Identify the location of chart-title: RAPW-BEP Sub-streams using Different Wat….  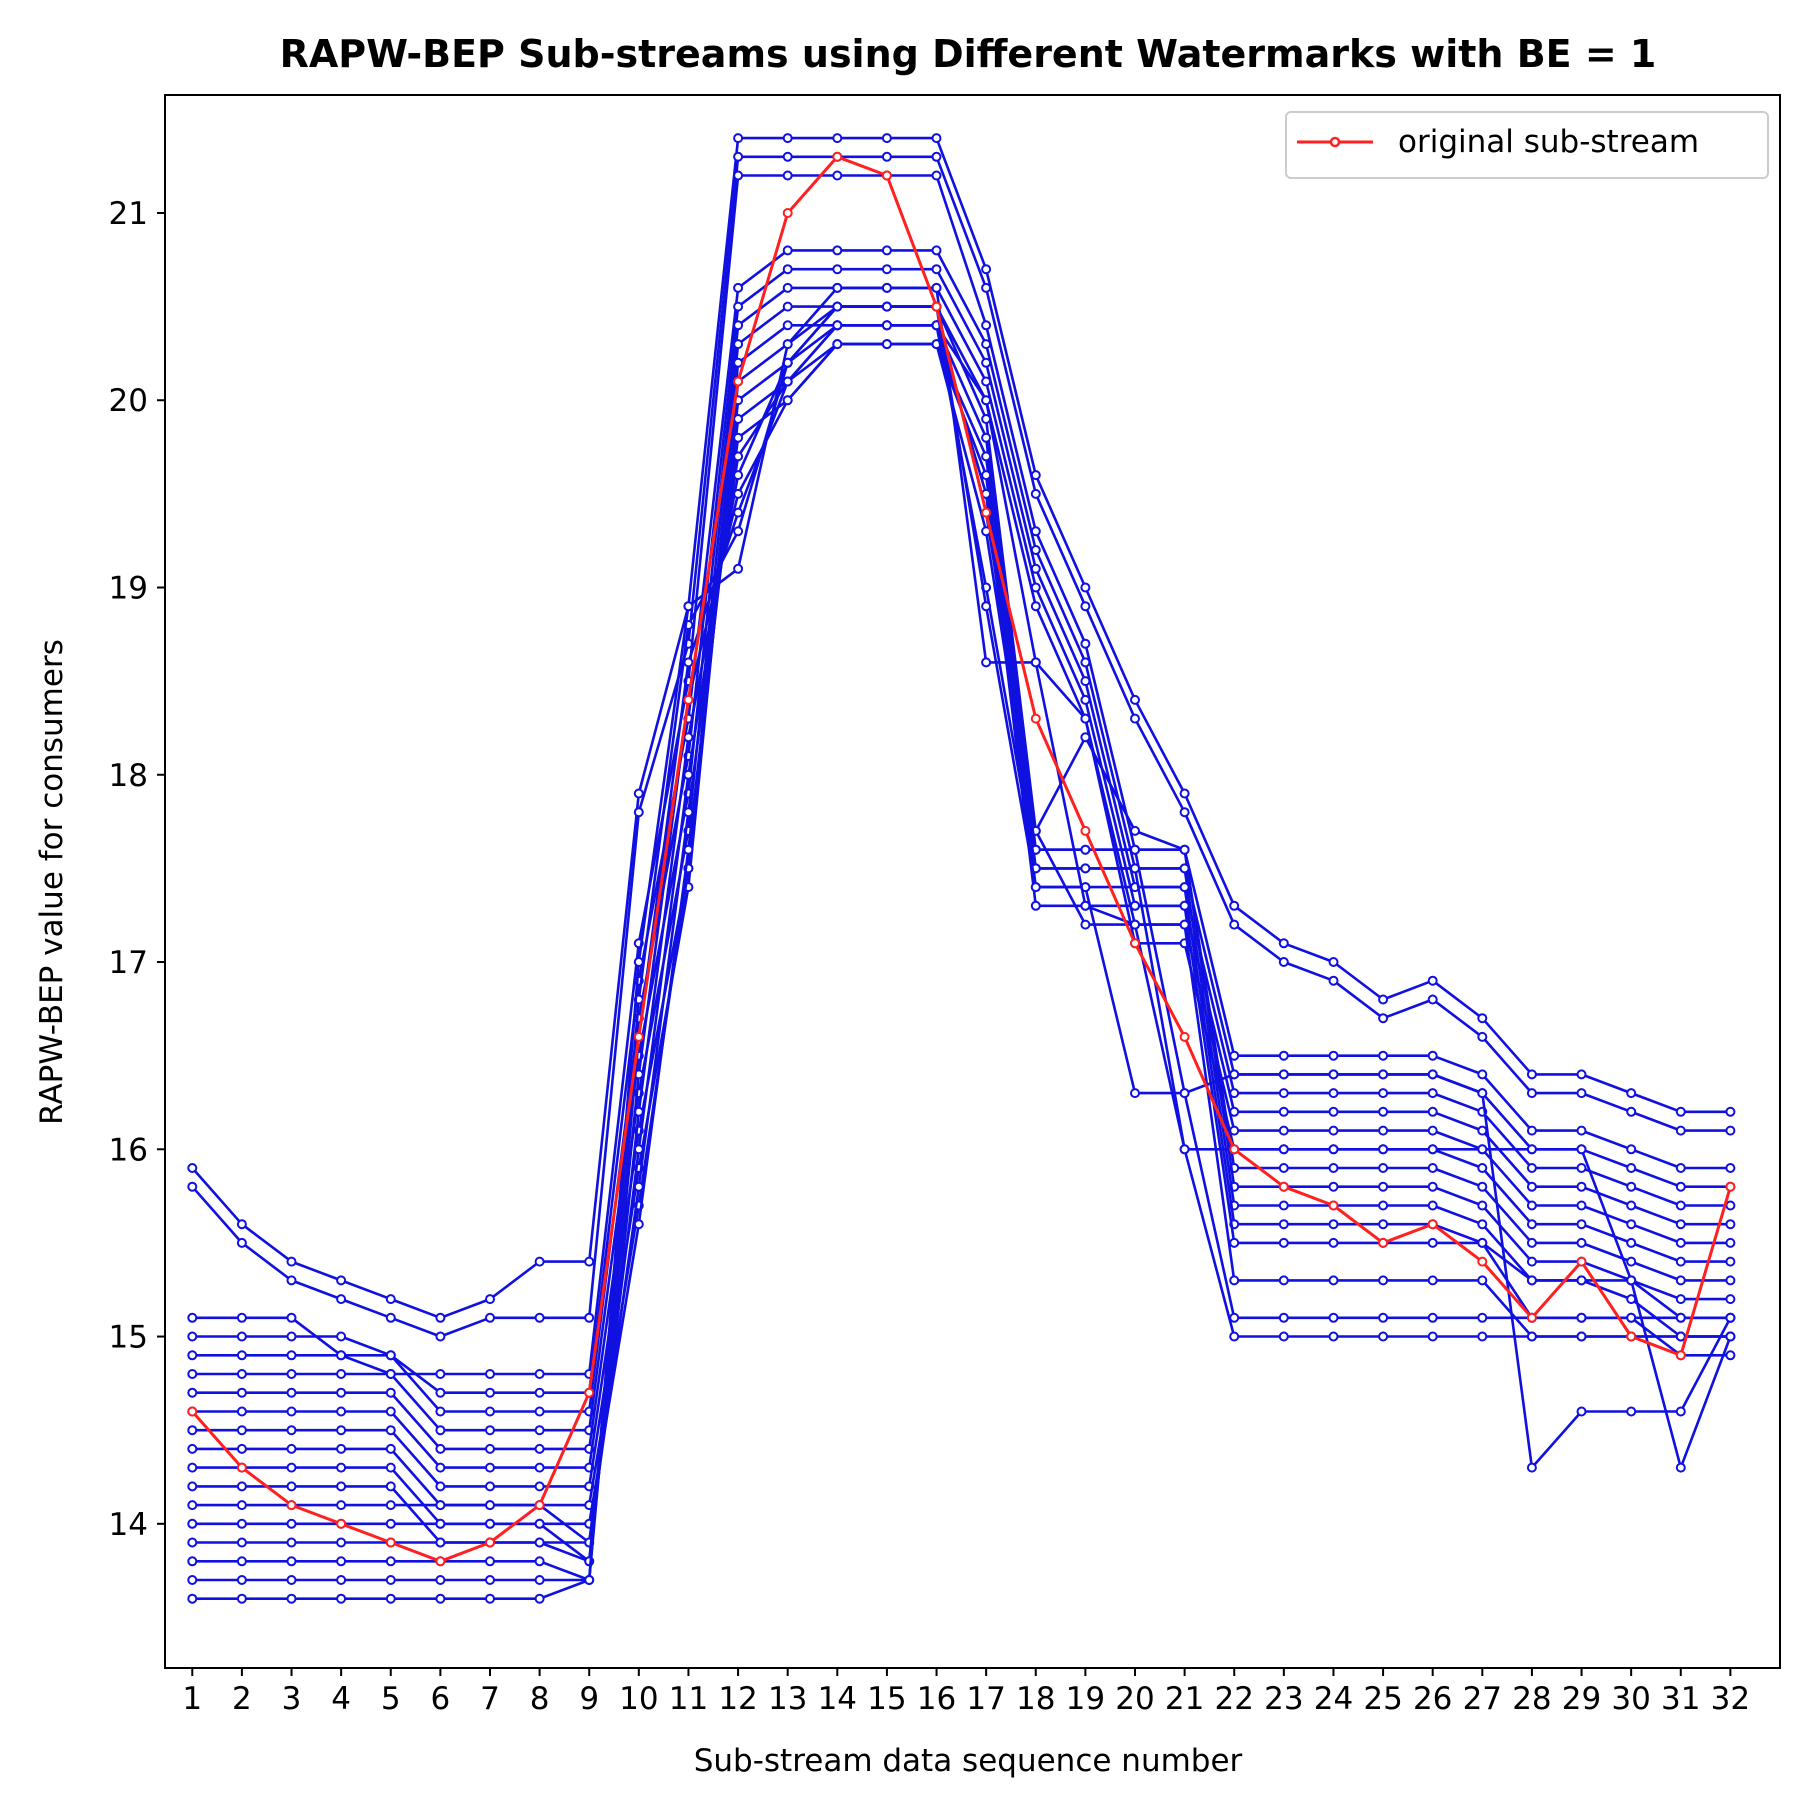
(968, 54).